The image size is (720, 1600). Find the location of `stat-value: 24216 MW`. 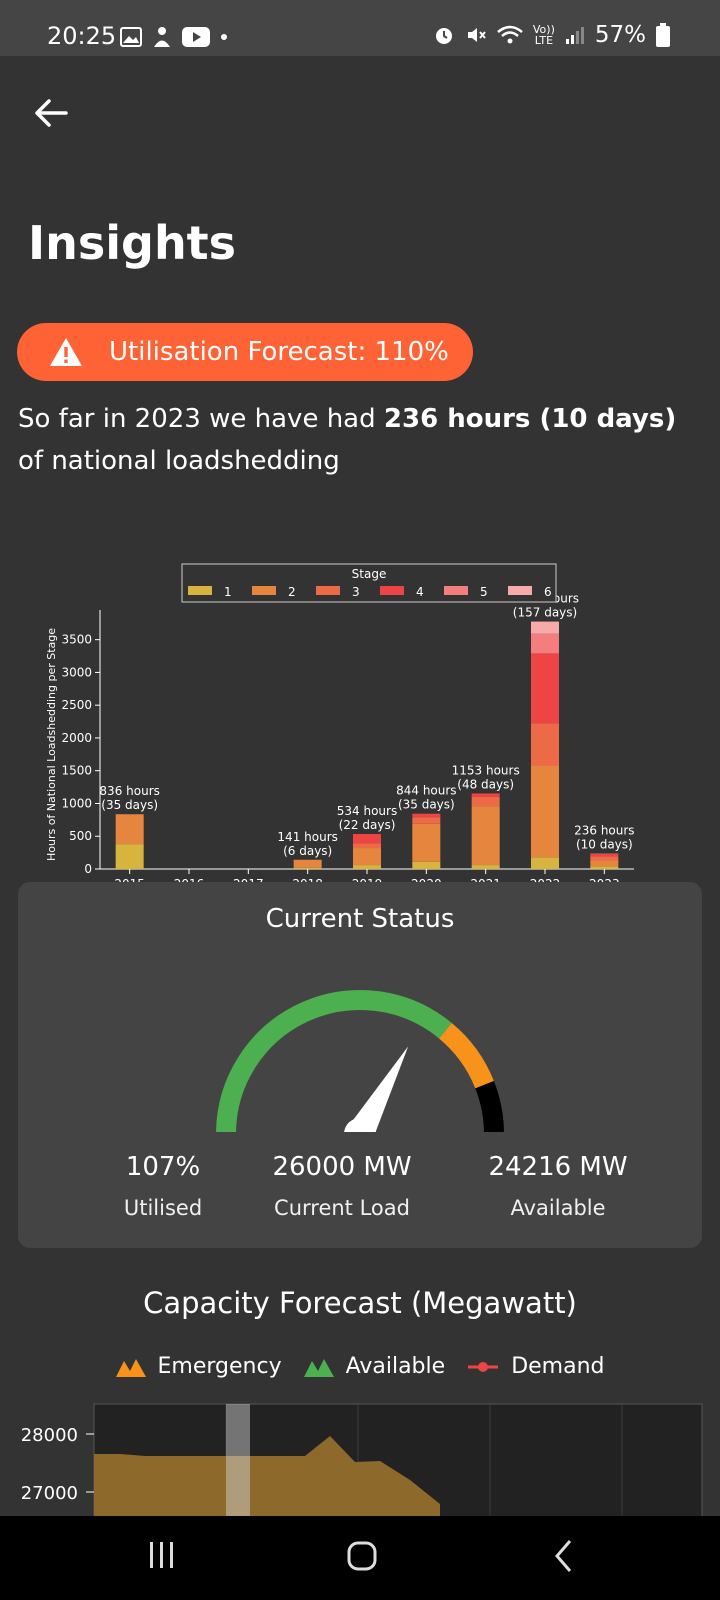

stat-value: 24216 MW is located at coordinates (558, 1167).